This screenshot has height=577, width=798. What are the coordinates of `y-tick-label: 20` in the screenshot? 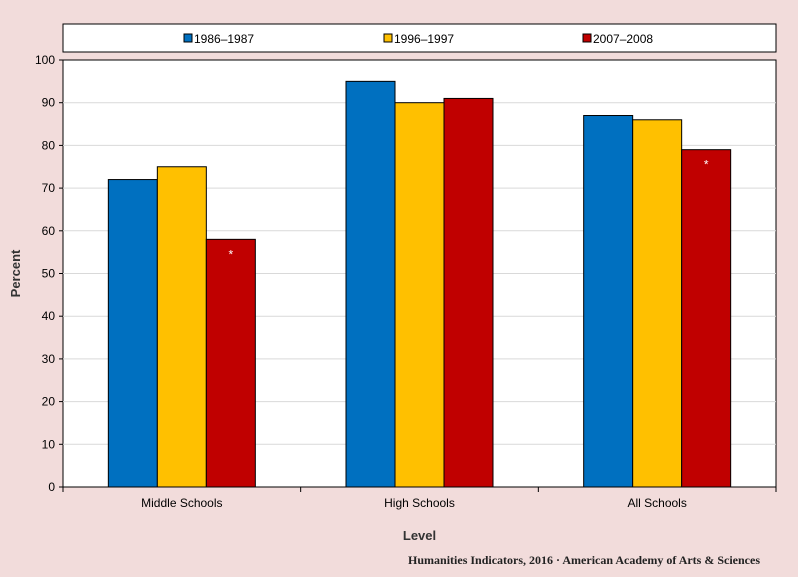 It's located at (49, 402).